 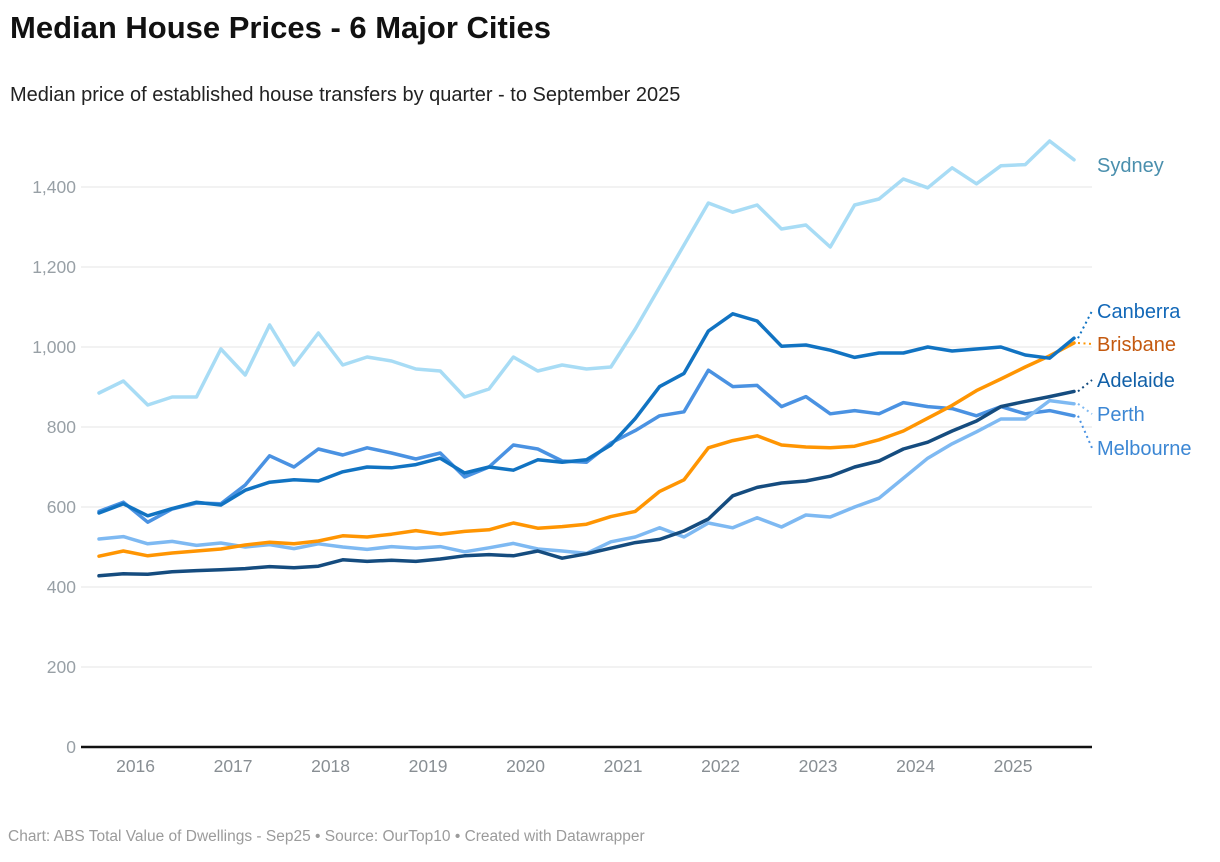 What do you see at coordinates (1121, 415) in the screenshot?
I see `series-label-perth: Perth` at bounding box center [1121, 415].